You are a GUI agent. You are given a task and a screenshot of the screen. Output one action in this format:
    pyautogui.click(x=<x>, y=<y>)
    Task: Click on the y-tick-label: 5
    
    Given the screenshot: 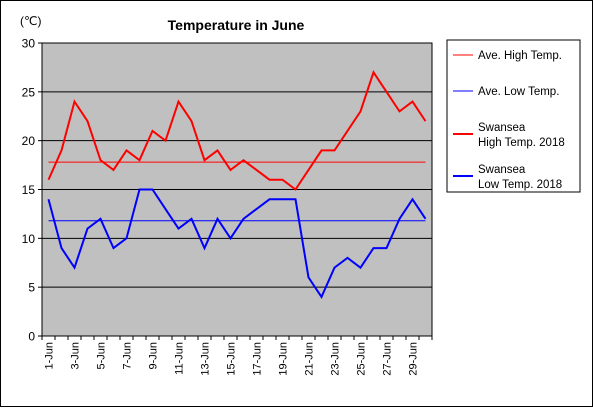 What is the action you would take?
    pyautogui.click(x=31, y=288)
    